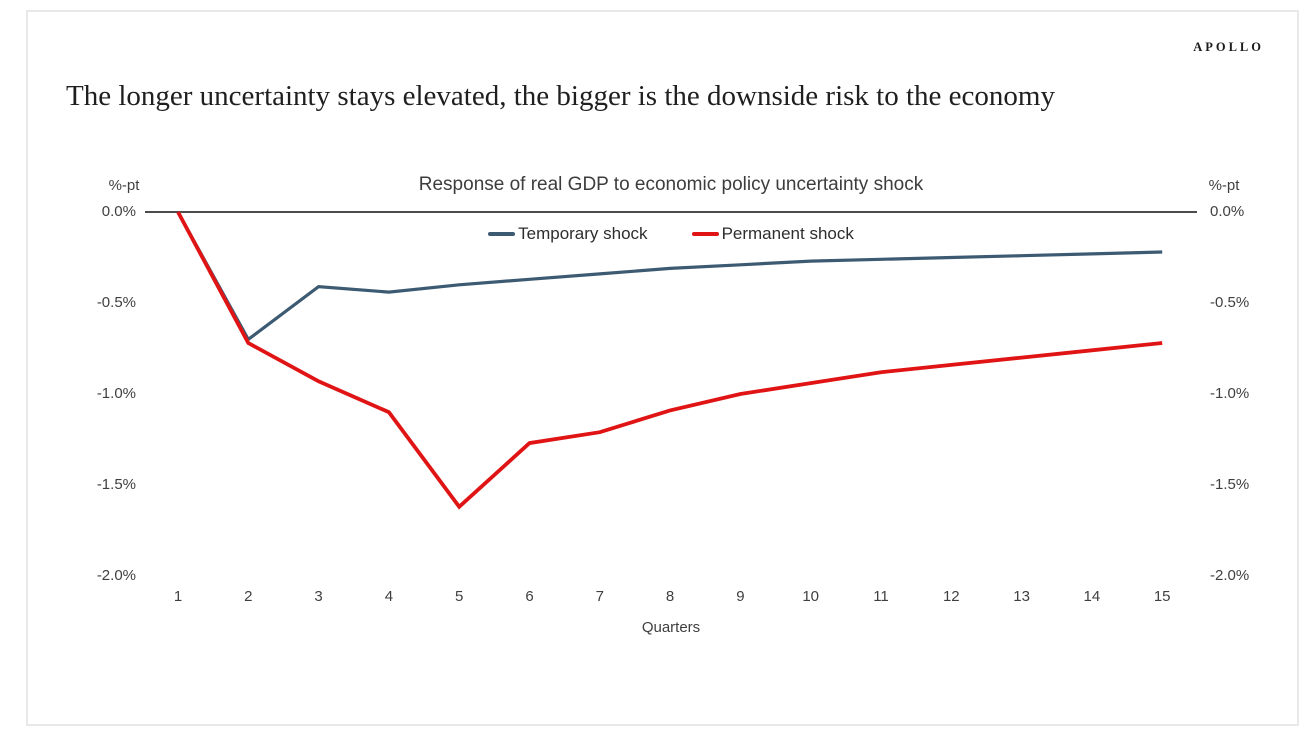  What do you see at coordinates (787, 233) in the screenshot?
I see `legend-label-permanent-shock: Permanent shock` at bounding box center [787, 233].